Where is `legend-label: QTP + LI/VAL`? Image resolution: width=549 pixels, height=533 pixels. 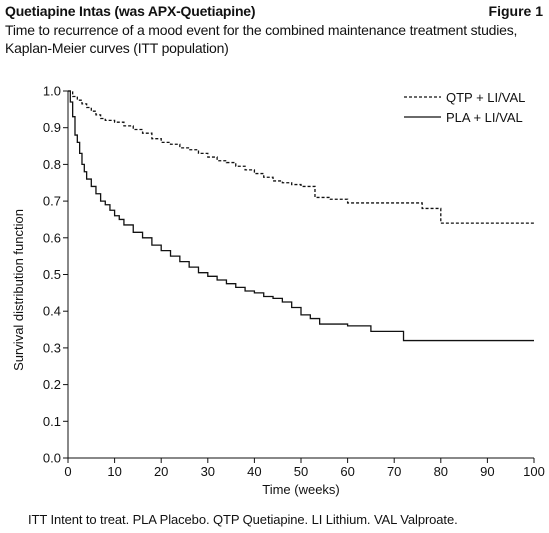 legend-label: QTP + LI/VAL is located at coordinates (485, 97).